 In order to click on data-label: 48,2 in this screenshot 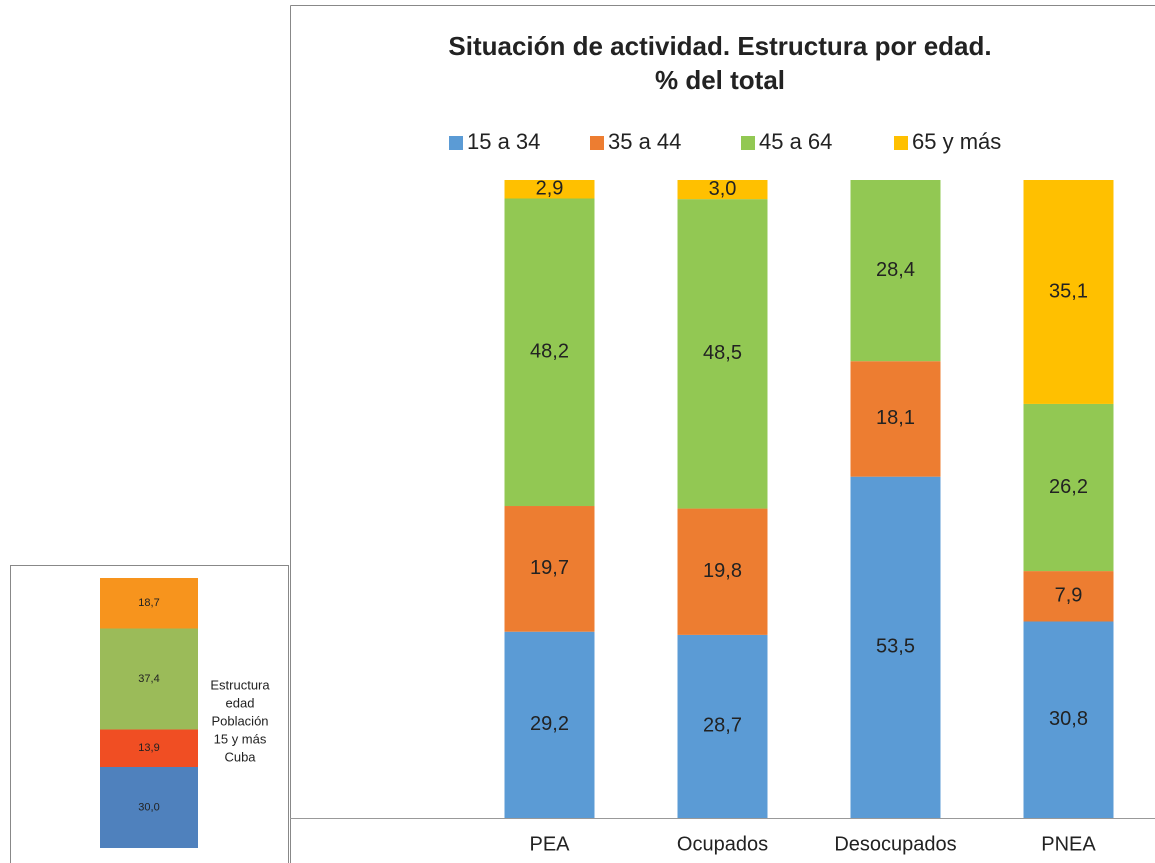, I will do `click(549, 352)`.